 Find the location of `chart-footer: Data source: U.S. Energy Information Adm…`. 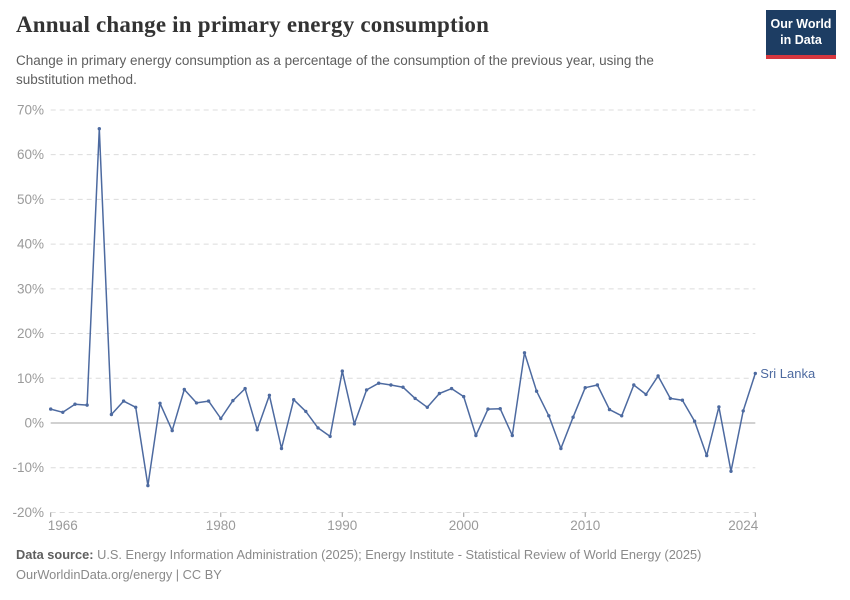

chart-footer: Data source: U.S. Energy Information Adm… is located at coordinates (358, 565).